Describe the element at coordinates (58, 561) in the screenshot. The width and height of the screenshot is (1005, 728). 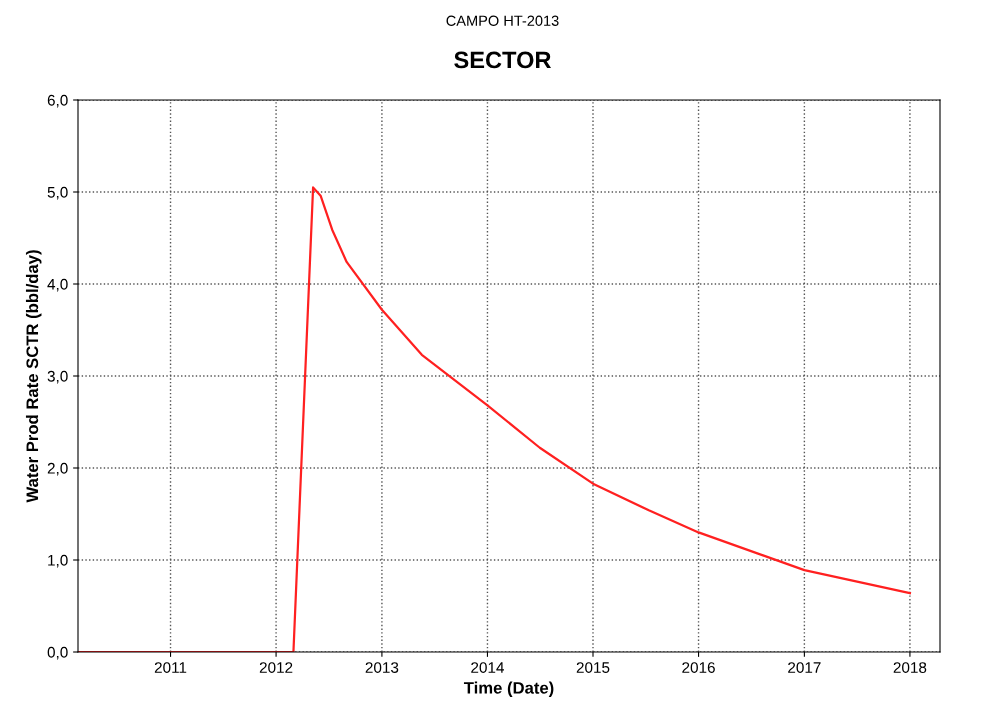
I see `y-tick-label: 1,0` at that location.